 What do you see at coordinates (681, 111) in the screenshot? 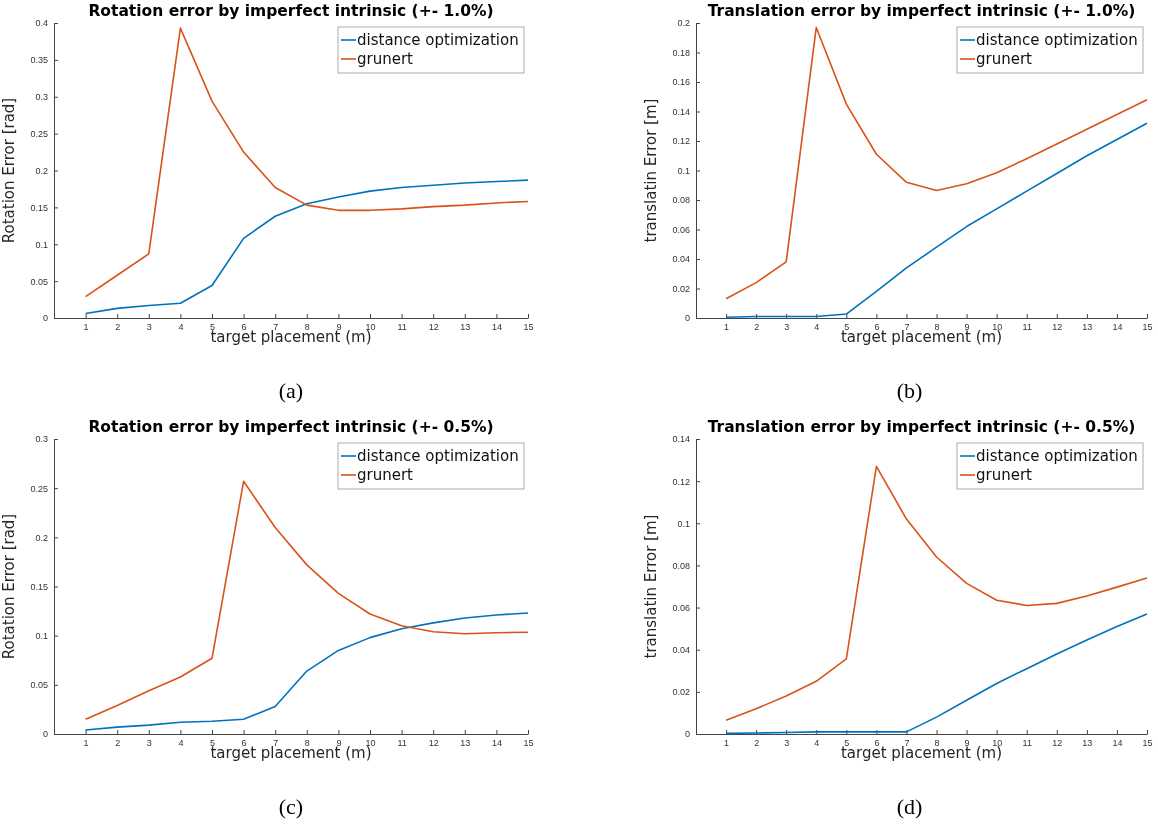
I see `y-tick-label: 0.14` at bounding box center [681, 111].